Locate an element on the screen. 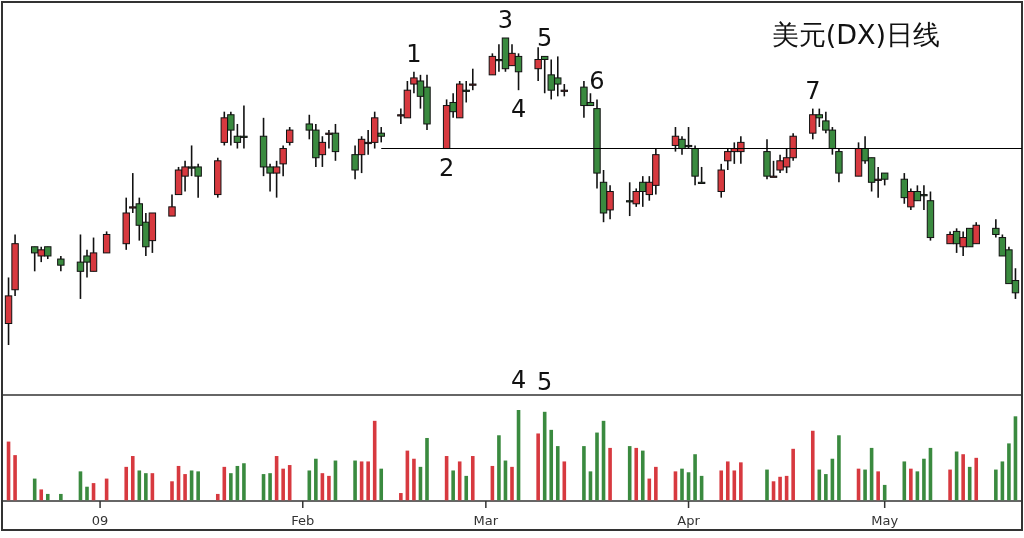 This screenshot has height=538, width=1024. annotation: 6 is located at coordinates (597, 81).